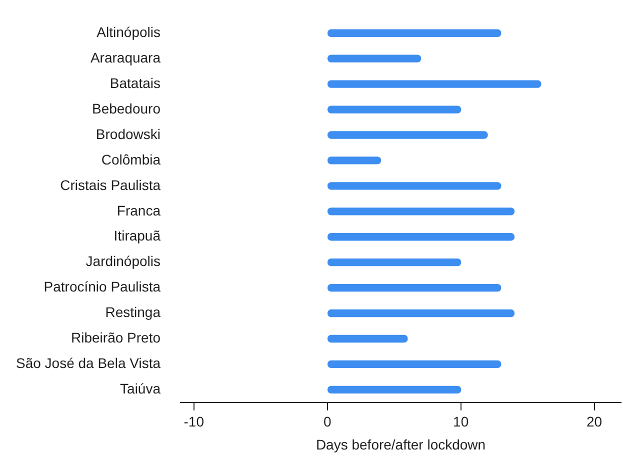 This screenshot has width=623, height=460. Describe the element at coordinates (128, 32) in the screenshot. I see `y-tick-label: Altinópolis` at that location.